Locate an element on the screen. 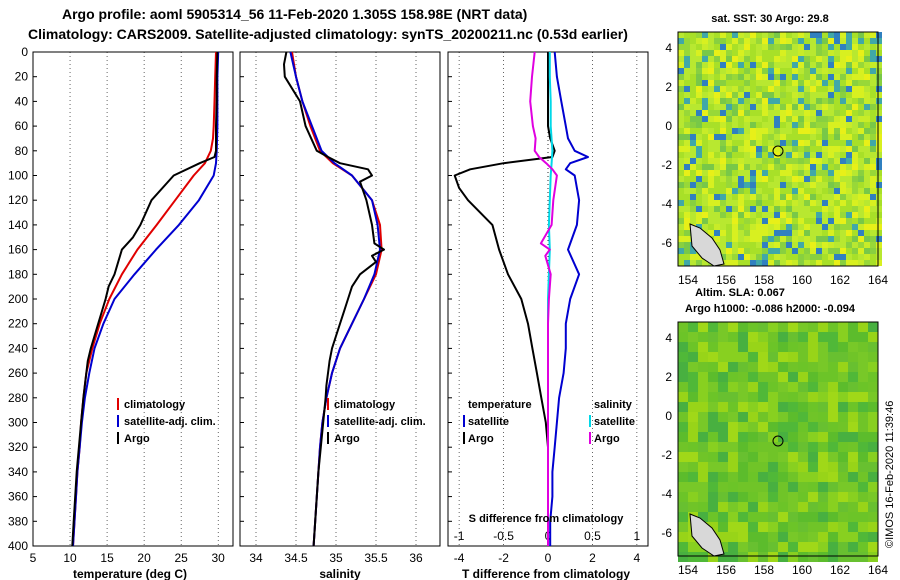  x-tick-label: 15 is located at coordinates (107, 558).